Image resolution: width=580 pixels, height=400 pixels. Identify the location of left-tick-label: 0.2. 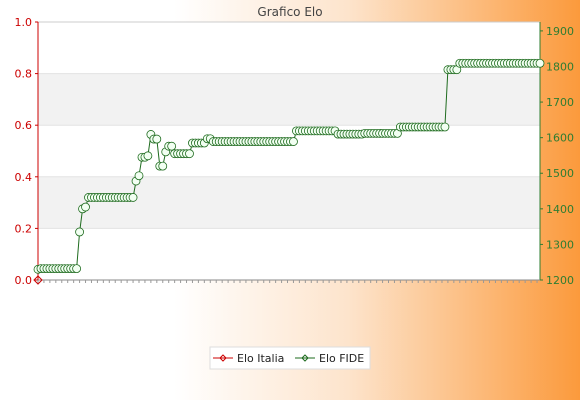
(24, 228).